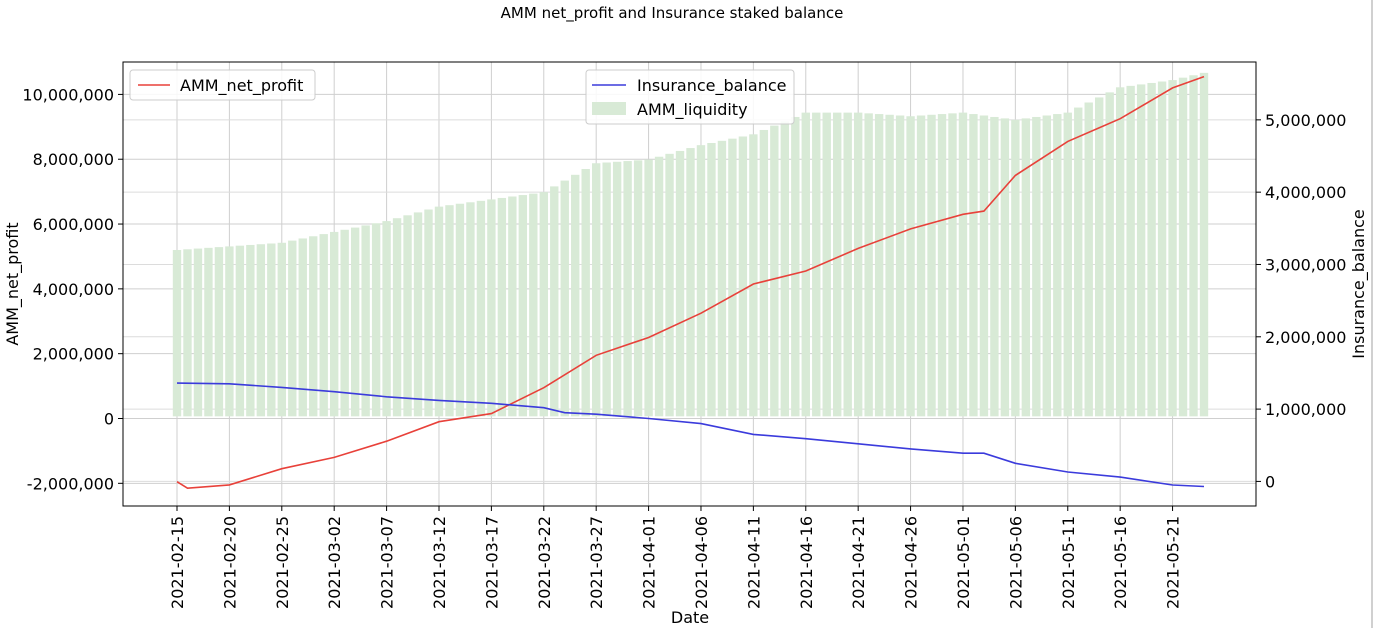 This screenshot has width=1373, height=628. What do you see at coordinates (73, 289) in the screenshot?
I see `y-left-tick-label: 4,000,000` at bounding box center [73, 289].